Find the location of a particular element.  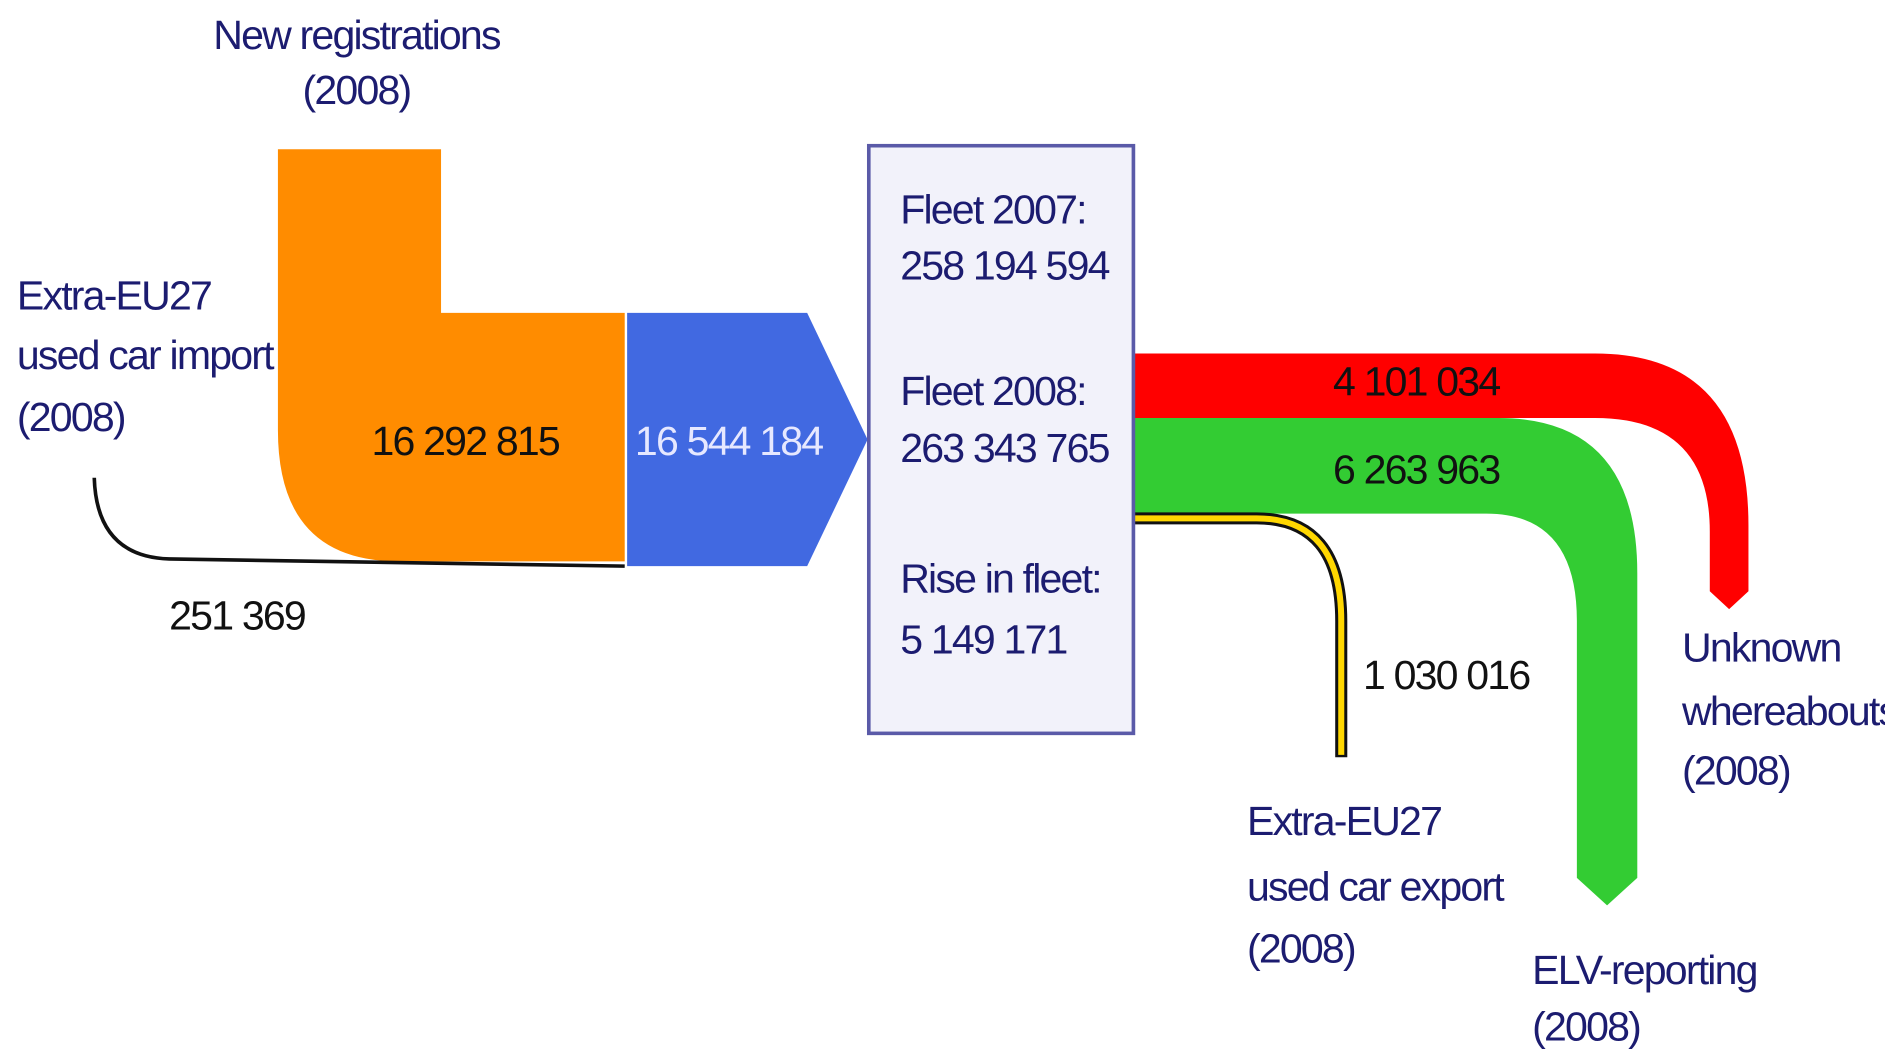

inflow-arrow is located at coordinates (747, 439).